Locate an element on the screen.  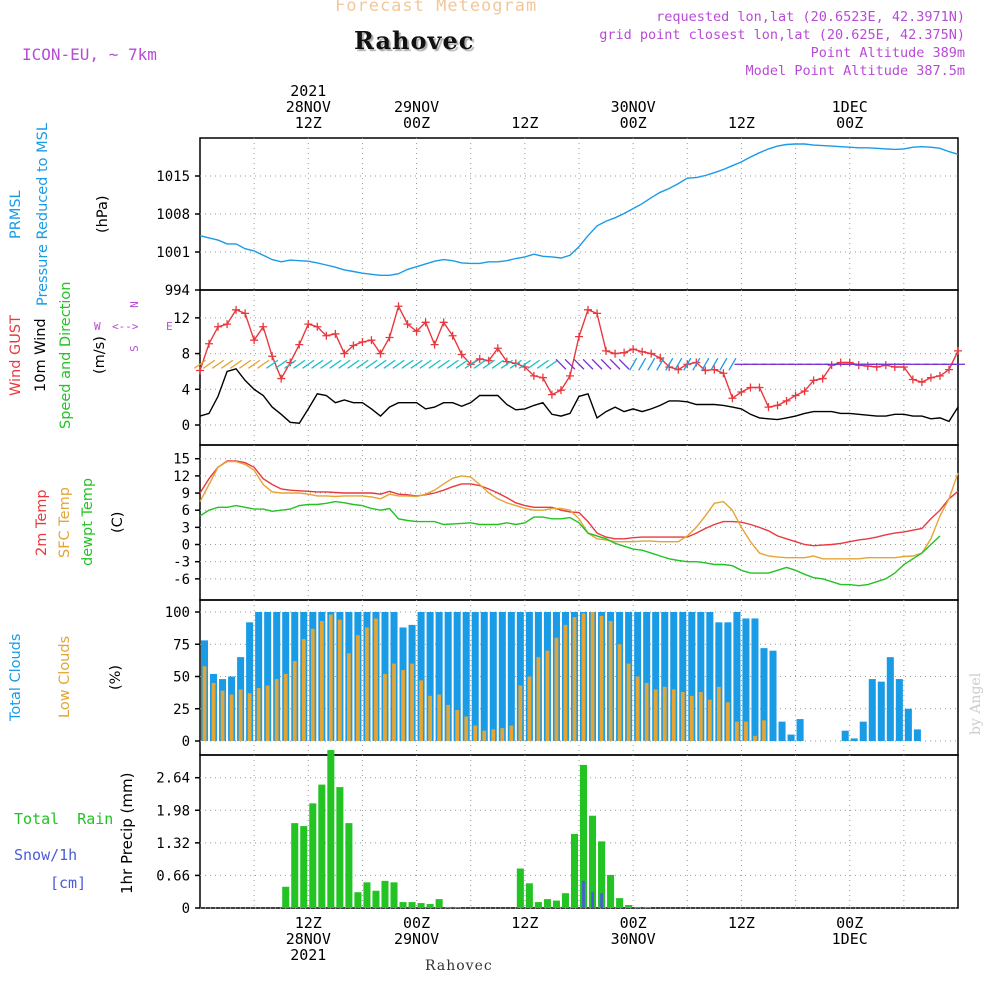
point-altitude: Point Altitude 389m is located at coordinates (887, 53).